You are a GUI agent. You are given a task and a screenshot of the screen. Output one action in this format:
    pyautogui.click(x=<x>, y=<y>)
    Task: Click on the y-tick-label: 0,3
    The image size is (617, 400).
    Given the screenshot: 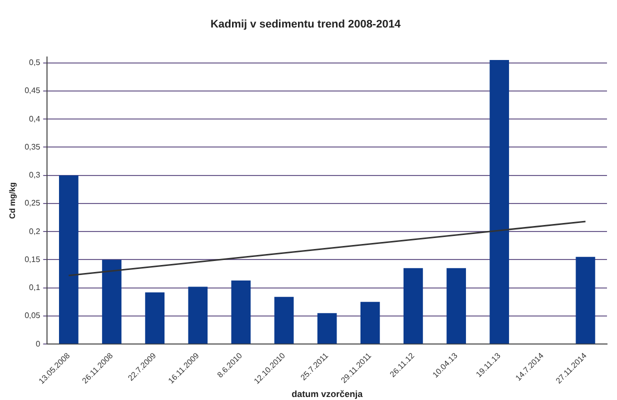 What is the action you would take?
    pyautogui.click(x=35, y=175)
    